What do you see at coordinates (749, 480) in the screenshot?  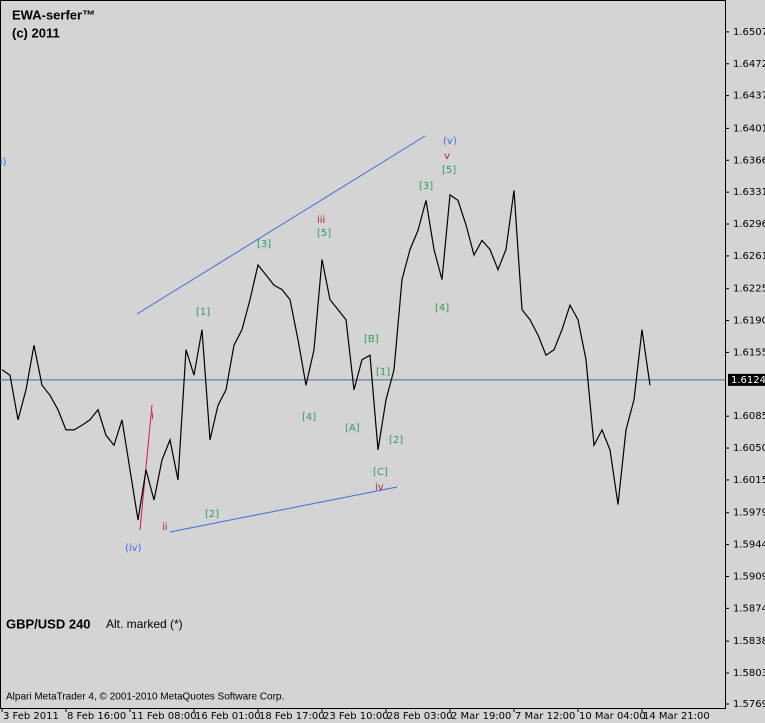 I see `y-tick-label: 1.60150` at bounding box center [749, 480].